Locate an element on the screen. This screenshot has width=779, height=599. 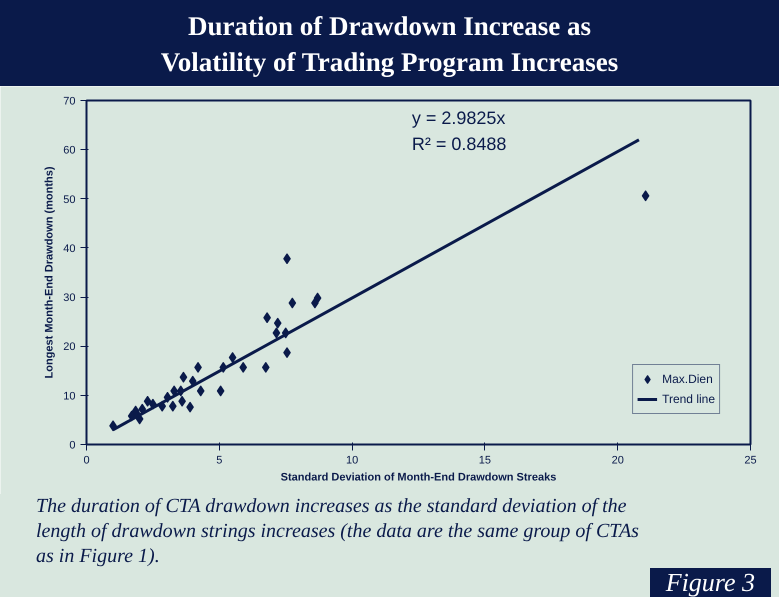
x-tick-label: 15 is located at coordinates (485, 460).